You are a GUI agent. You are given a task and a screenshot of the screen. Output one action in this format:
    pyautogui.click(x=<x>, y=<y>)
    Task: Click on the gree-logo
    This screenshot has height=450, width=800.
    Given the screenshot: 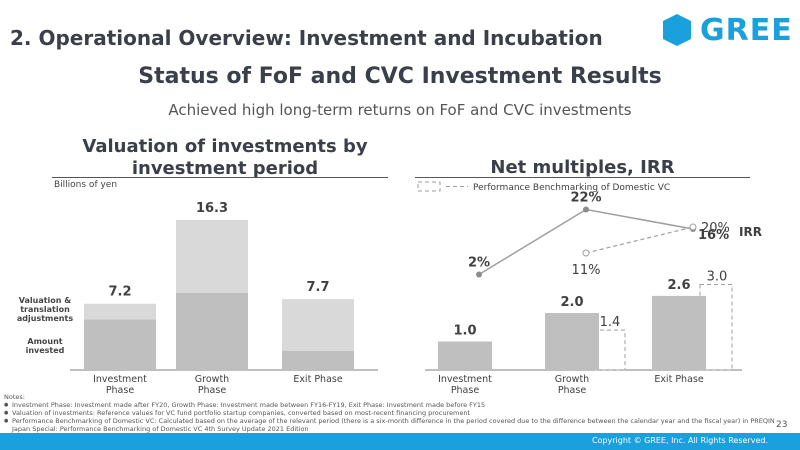 What is the action you would take?
    pyautogui.click(x=677, y=30)
    